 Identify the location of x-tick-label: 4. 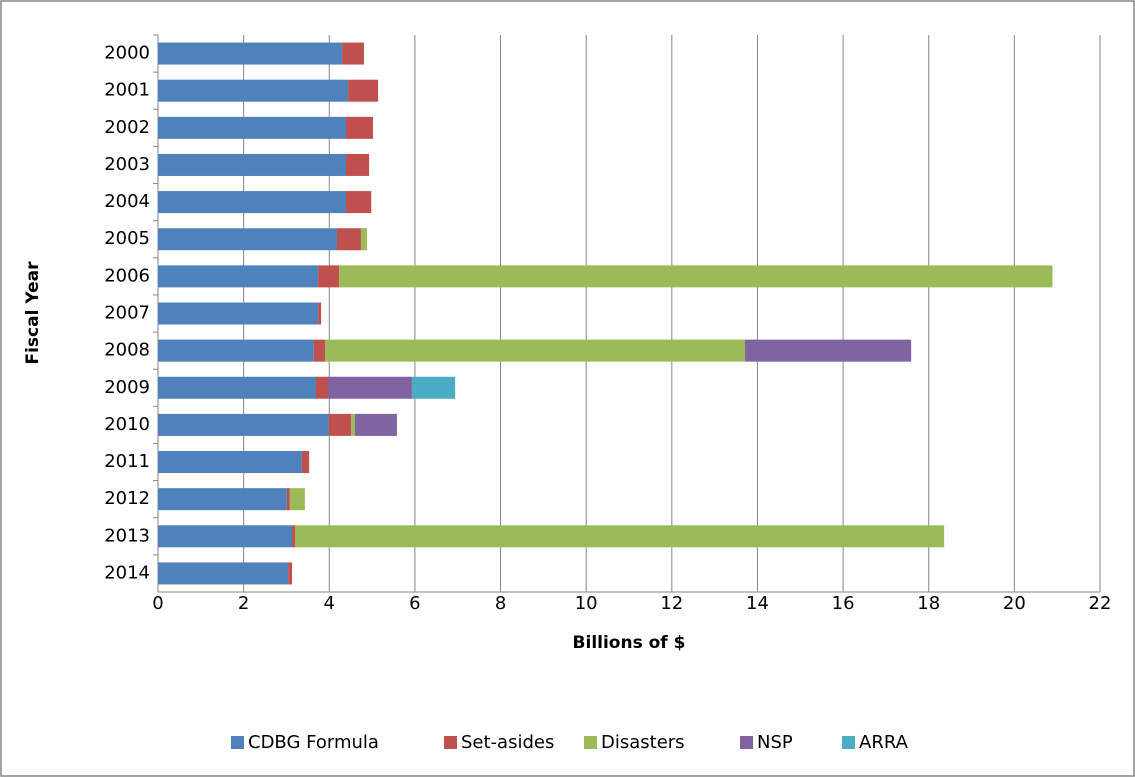
(329, 603).